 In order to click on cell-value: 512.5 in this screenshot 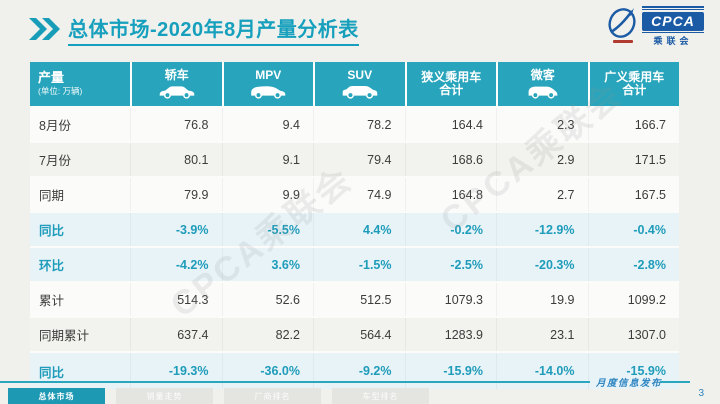, I will do `click(359, 299)`.